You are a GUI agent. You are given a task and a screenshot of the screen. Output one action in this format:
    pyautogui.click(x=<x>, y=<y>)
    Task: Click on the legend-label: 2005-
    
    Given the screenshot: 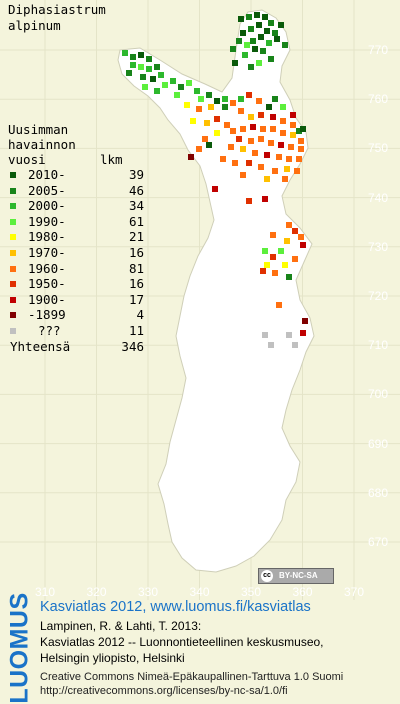 What is the action you would take?
    pyautogui.click(x=47, y=190)
    